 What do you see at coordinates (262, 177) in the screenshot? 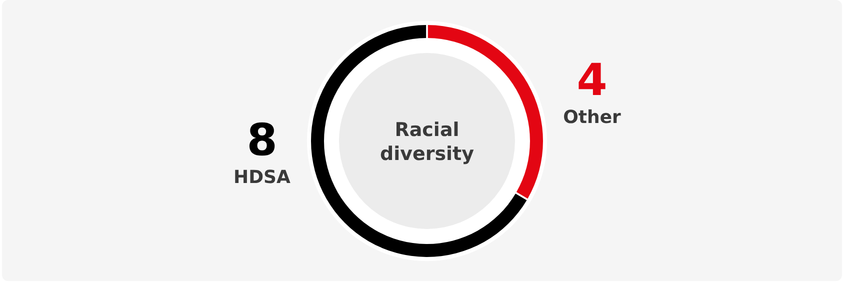
I see `slice-label: HDSA` at bounding box center [262, 177].